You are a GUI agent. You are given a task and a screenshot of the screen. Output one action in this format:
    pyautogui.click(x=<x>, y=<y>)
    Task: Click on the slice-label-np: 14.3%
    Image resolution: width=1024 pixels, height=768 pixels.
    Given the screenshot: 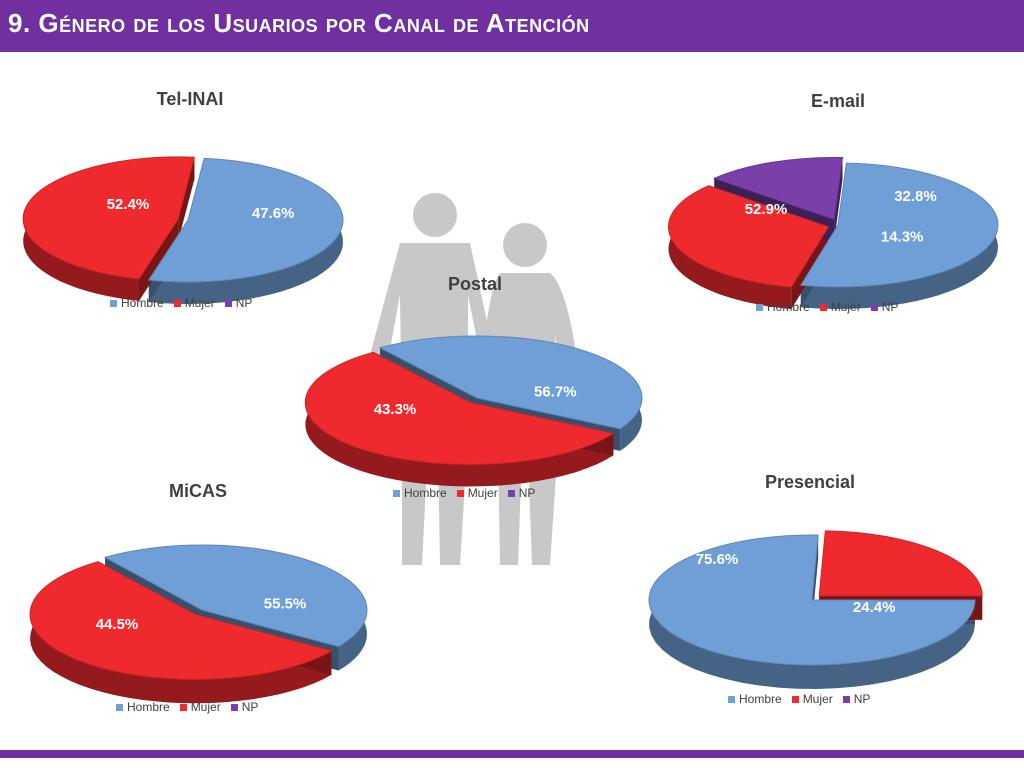 What is the action you would take?
    pyautogui.click(x=902, y=236)
    